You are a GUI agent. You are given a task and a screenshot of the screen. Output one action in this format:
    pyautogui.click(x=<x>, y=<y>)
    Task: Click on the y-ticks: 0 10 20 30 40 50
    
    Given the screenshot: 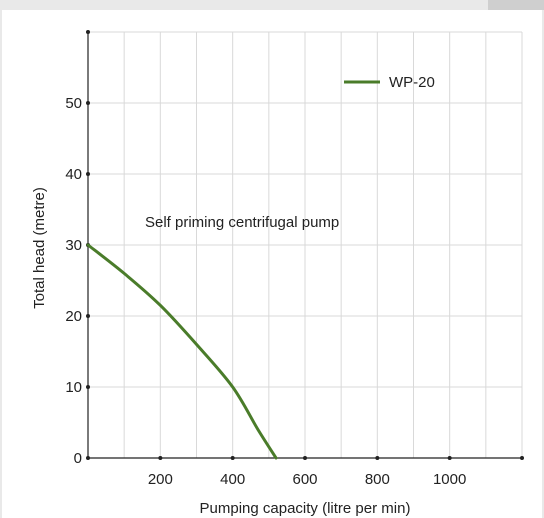 What is the action you would take?
    pyautogui.click(x=77, y=281)
    